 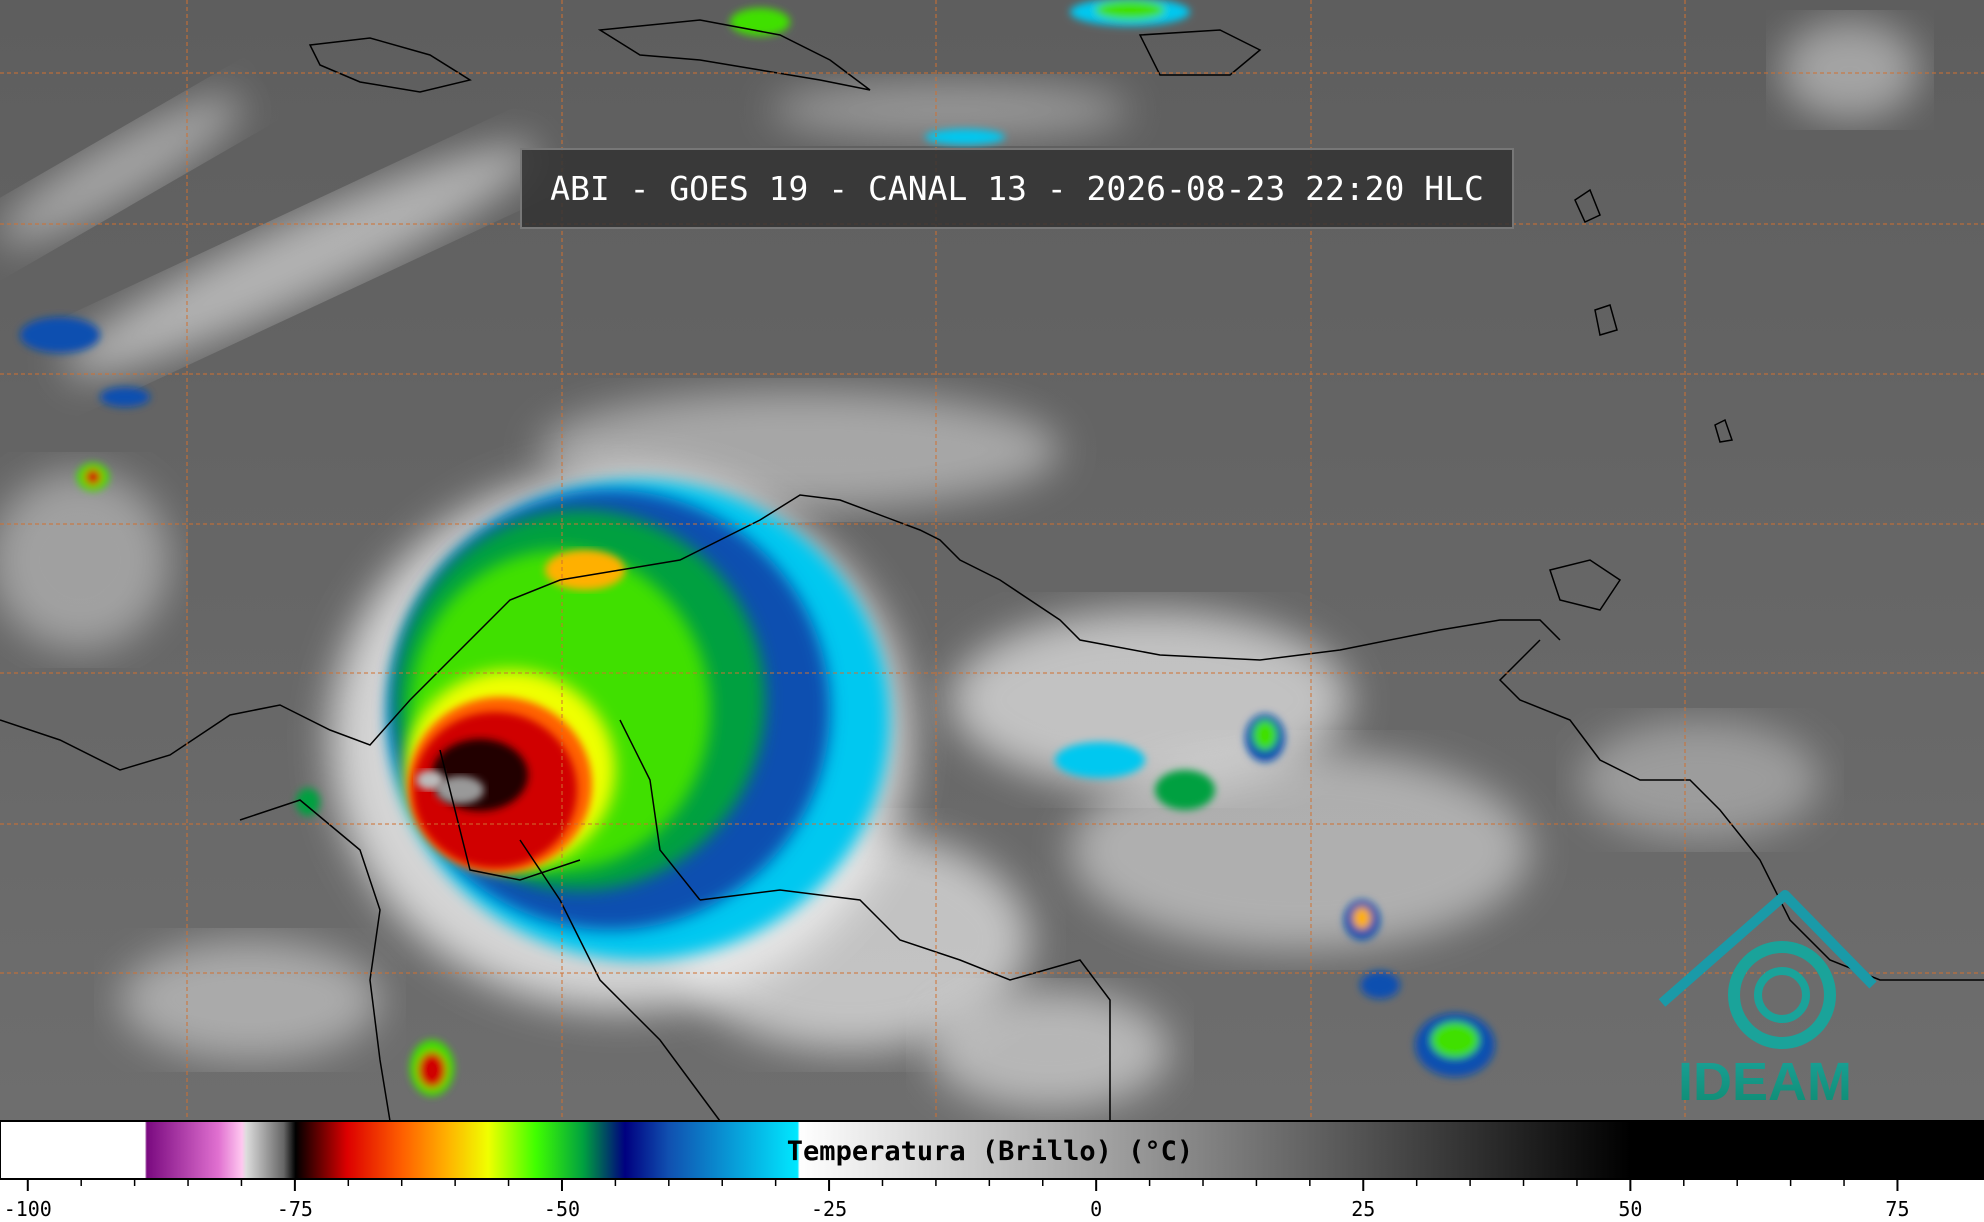 I want to click on colorbar-gradient, so click(x=992, y=1150).